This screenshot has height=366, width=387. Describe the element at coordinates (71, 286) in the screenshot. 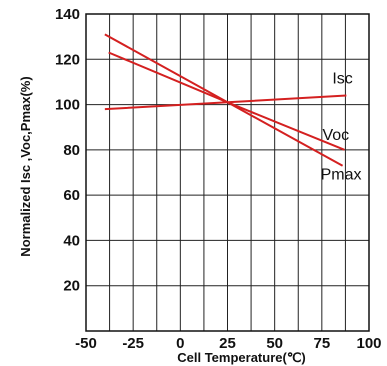

I see `y-tick-label: 20` at that location.